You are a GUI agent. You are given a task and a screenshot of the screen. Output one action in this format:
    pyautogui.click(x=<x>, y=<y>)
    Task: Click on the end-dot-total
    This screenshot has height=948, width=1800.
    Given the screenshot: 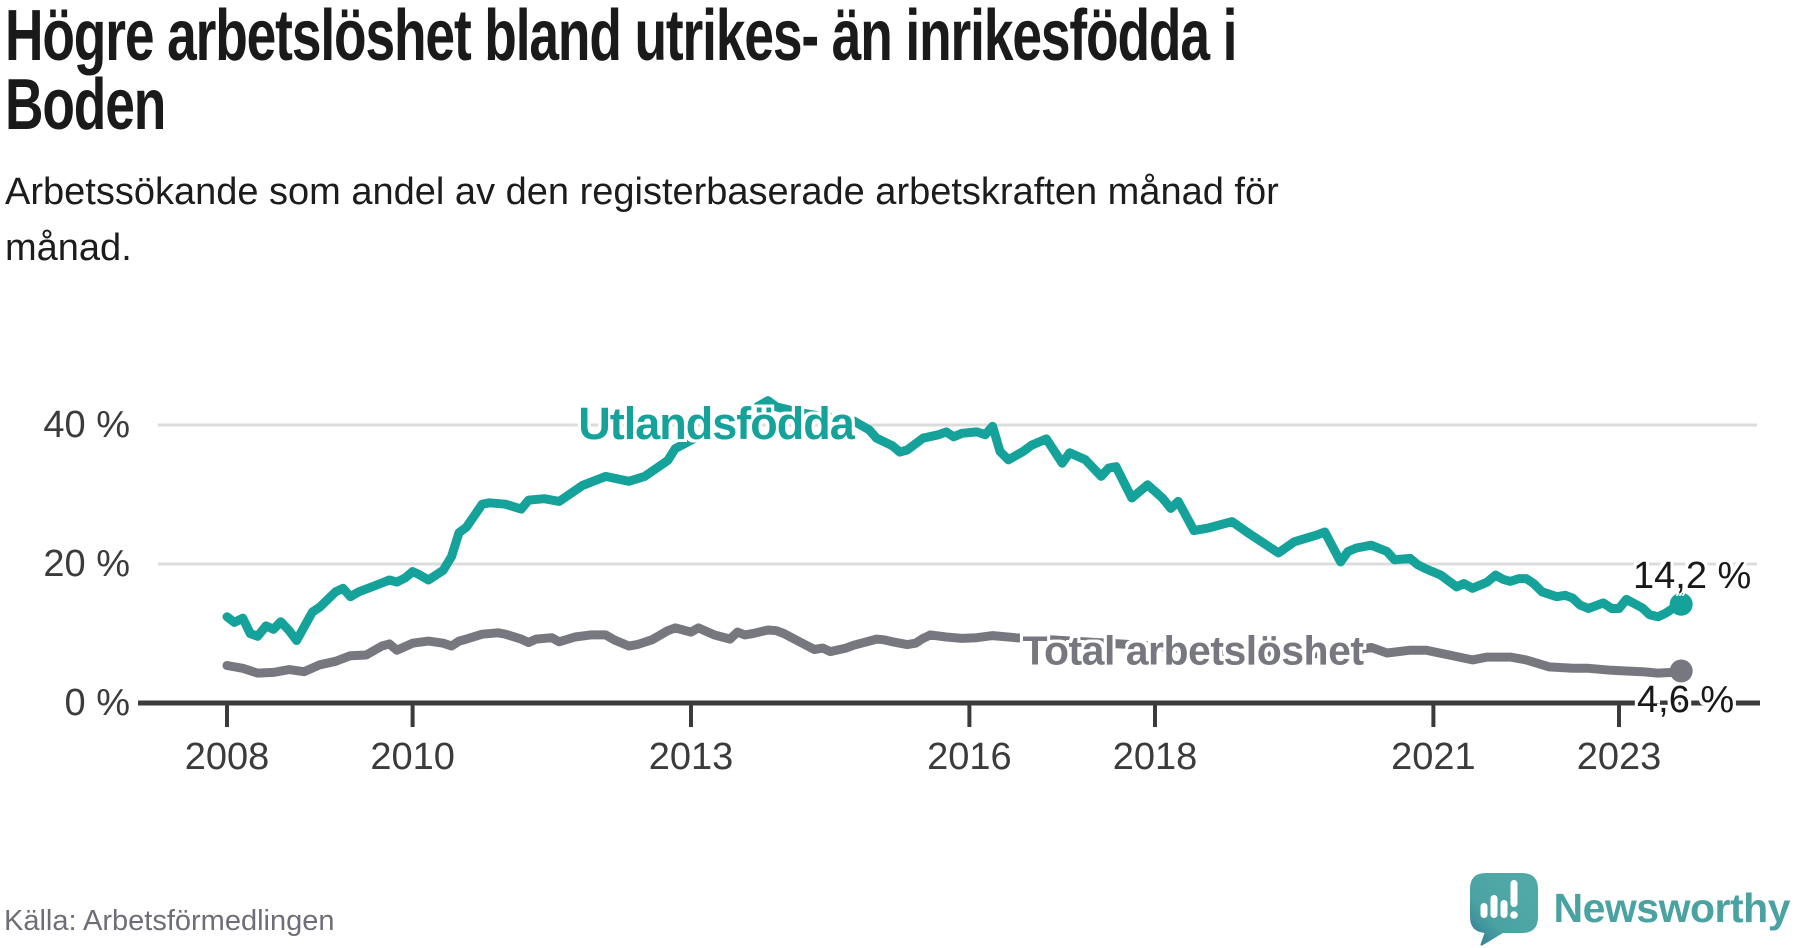 What is the action you would take?
    pyautogui.click(x=1681, y=671)
    